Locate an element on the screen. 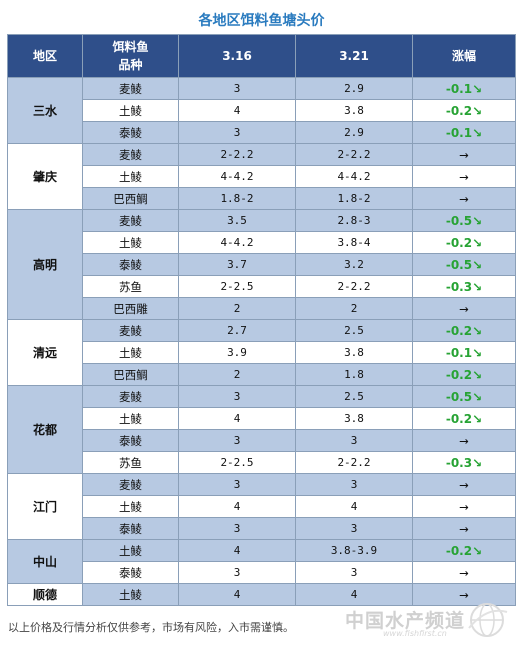 The width and height of the screenshot is (523, 649). header-date-1: 3.16 is located at coordinates (237, 56).